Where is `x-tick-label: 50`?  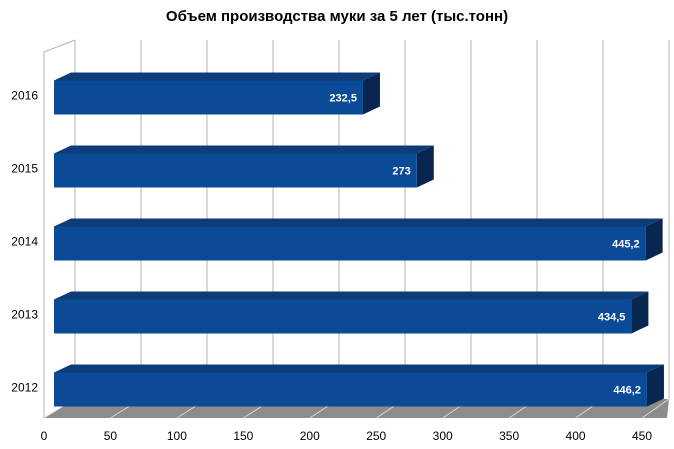 x-tick-label: 50 is located at coordinates (111, 436).